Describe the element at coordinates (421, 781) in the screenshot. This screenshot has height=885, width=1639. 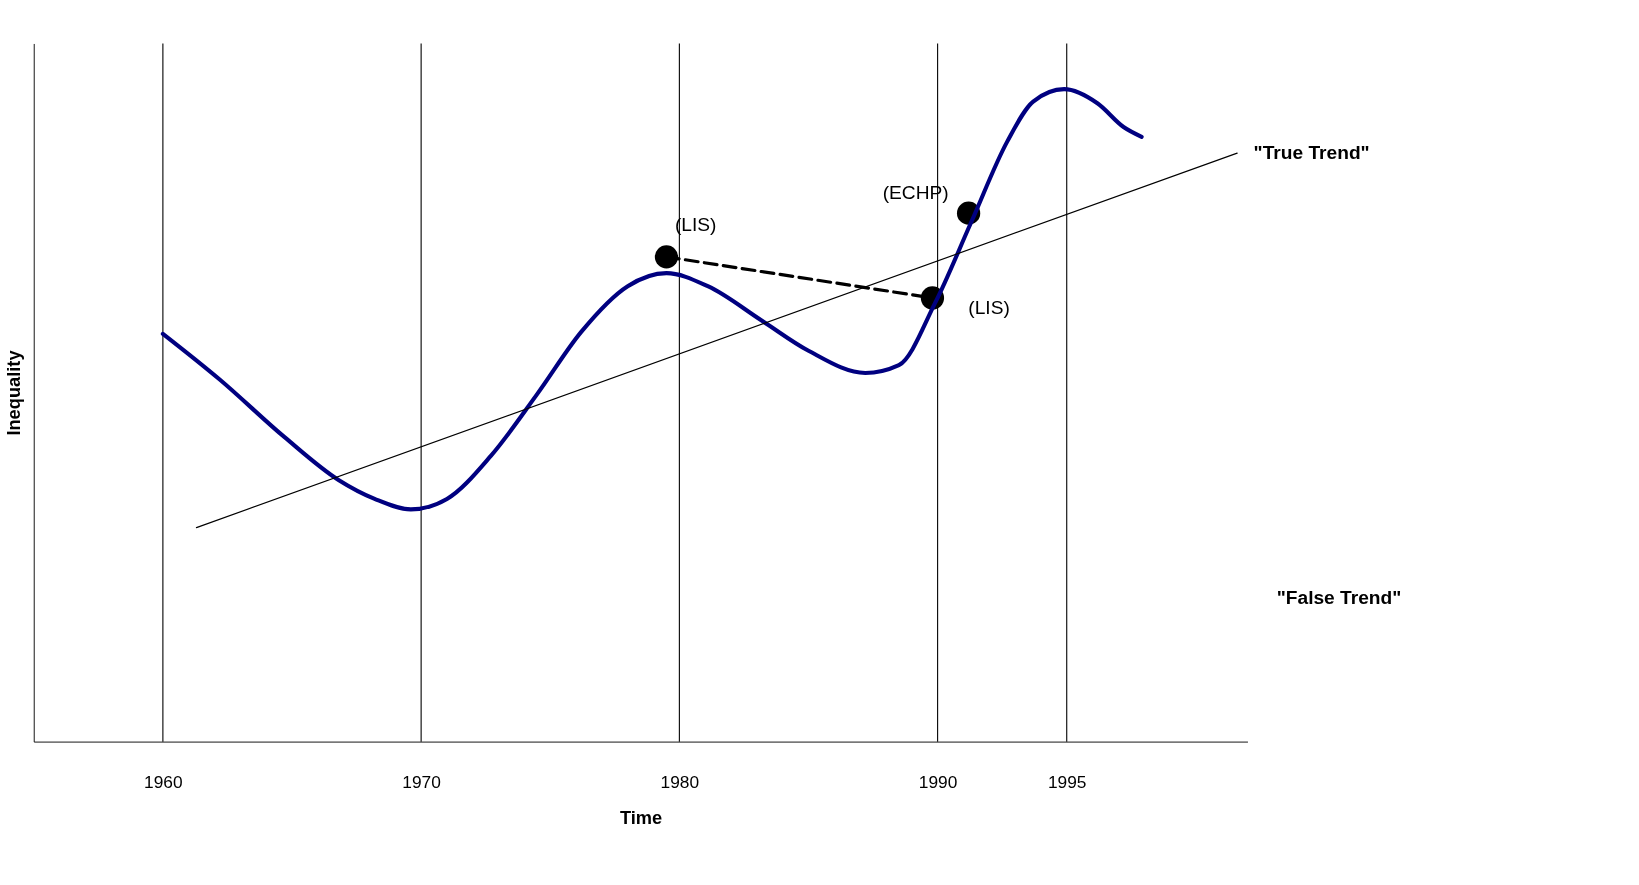
I see `x-tick-label: 1970` at that location.